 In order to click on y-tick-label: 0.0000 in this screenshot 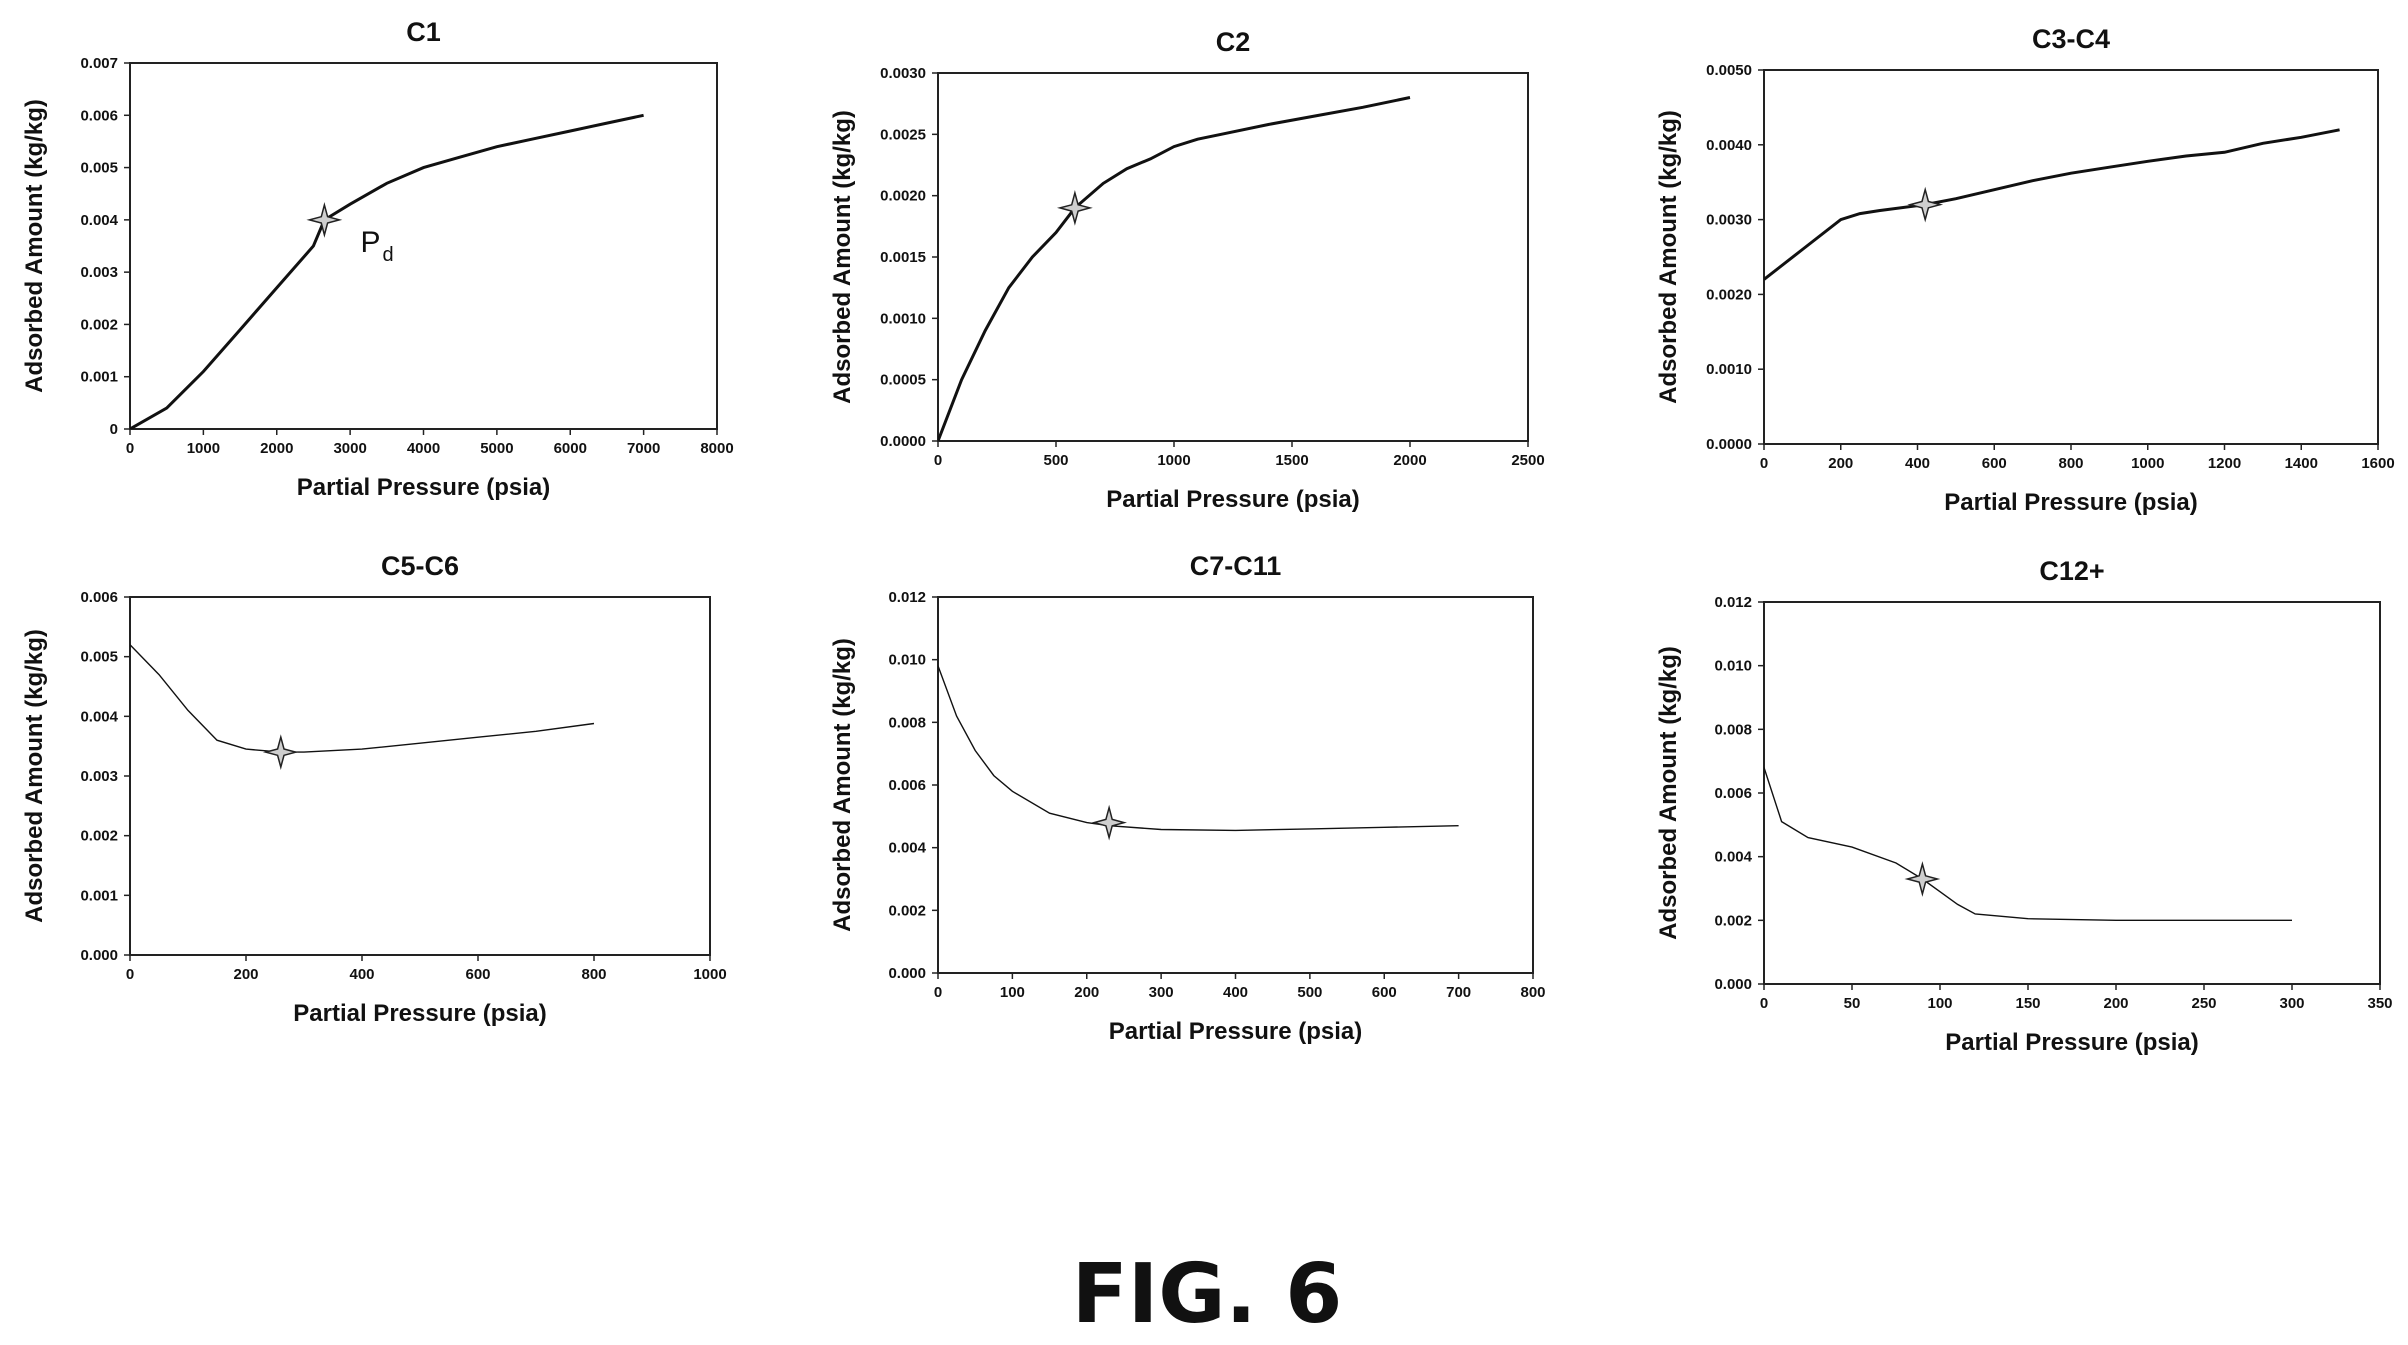, I will do `click(903, 441)`.